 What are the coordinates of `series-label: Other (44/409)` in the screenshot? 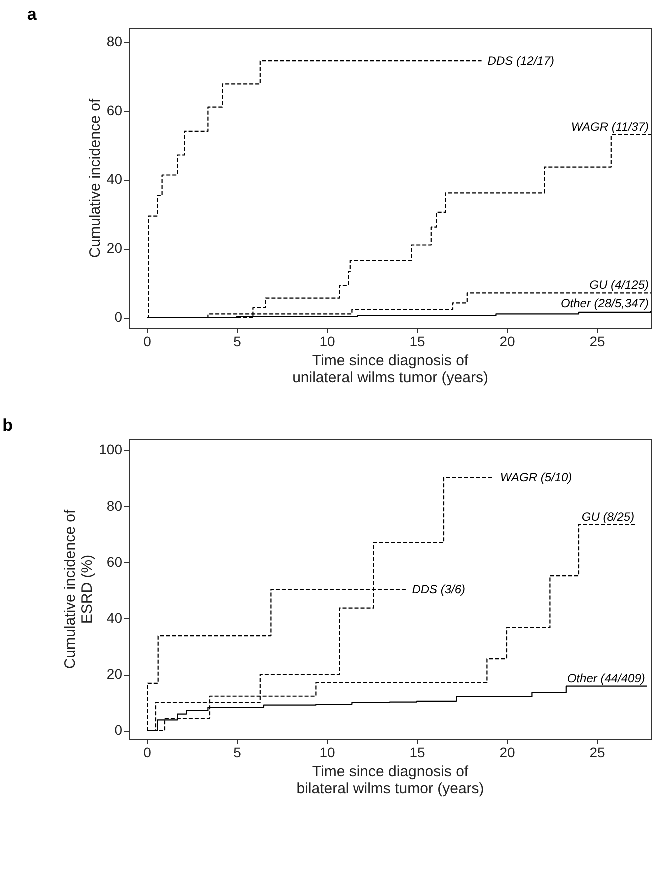 It's located at (606, 678).